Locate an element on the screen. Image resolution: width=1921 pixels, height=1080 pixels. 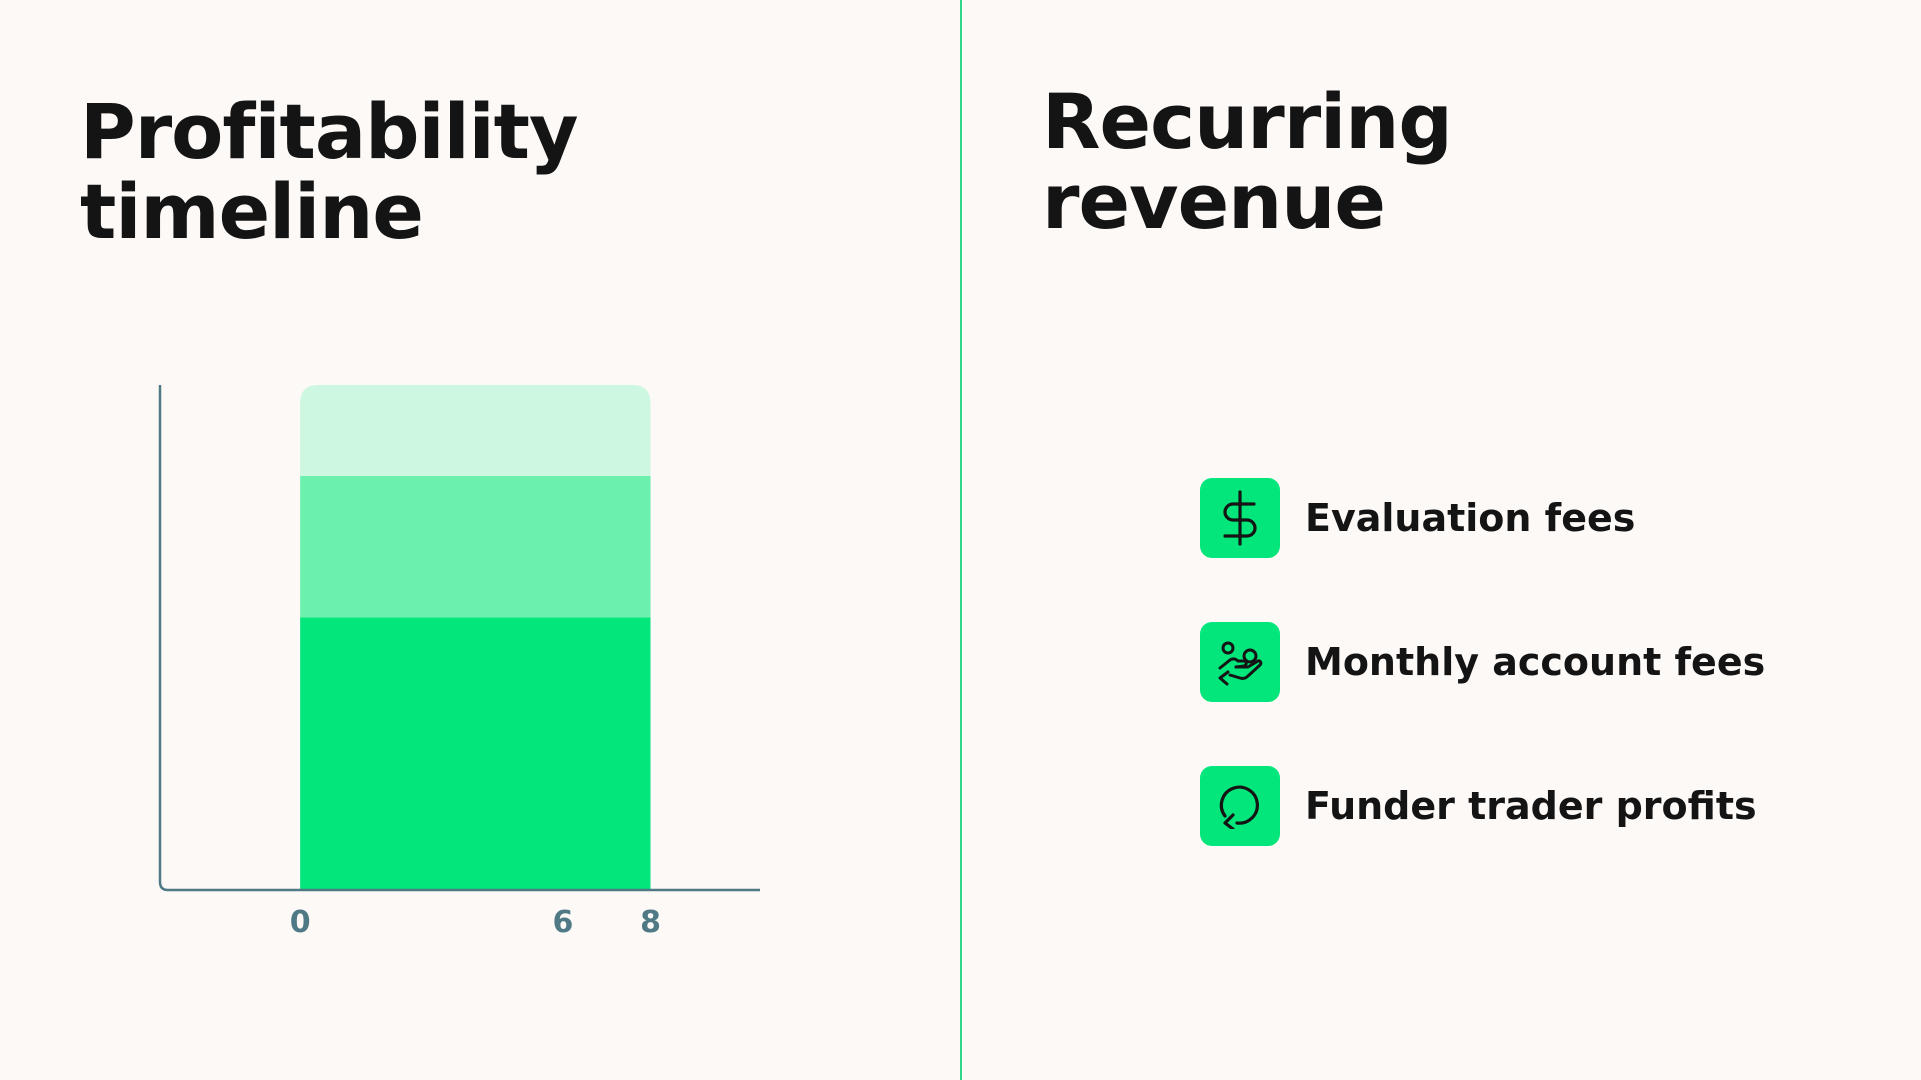
revenue-item-label: Evaluation fees is located at coordinates (1470, 518).